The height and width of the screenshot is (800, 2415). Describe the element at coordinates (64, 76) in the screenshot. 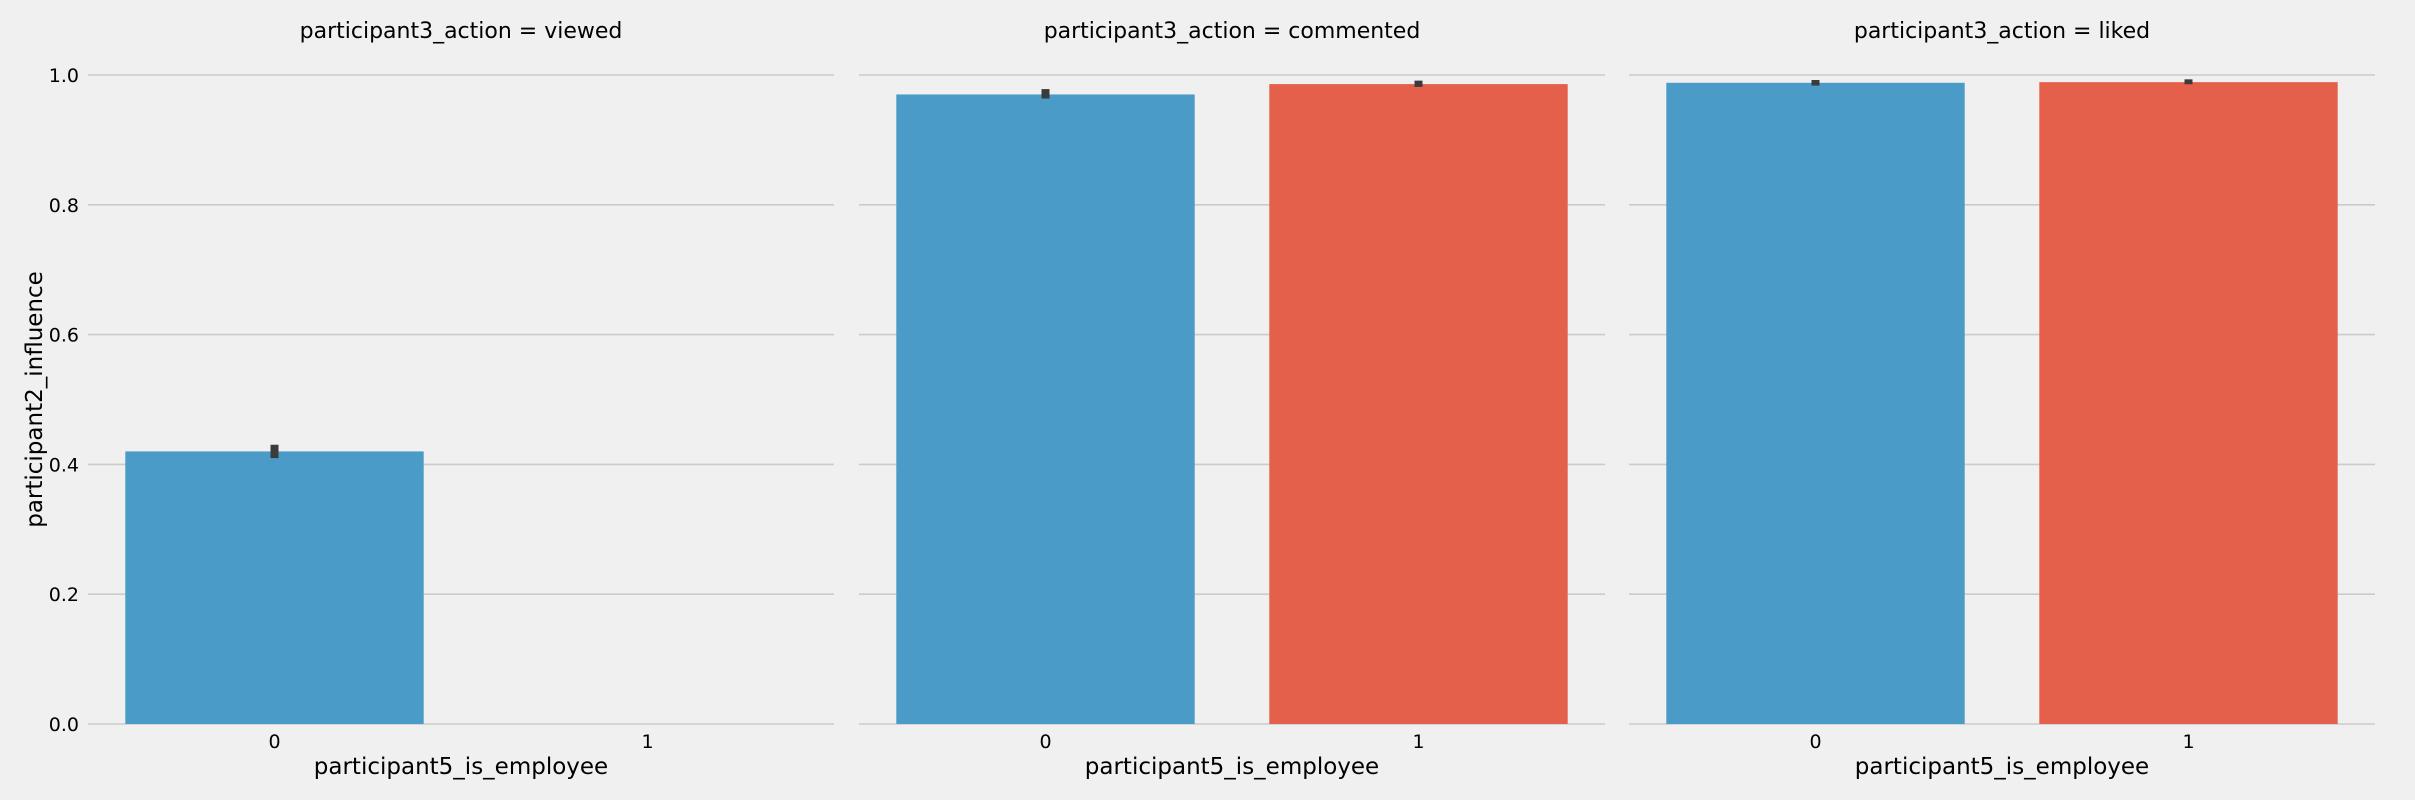

I see `y-tick-label: 1.0` at that location.